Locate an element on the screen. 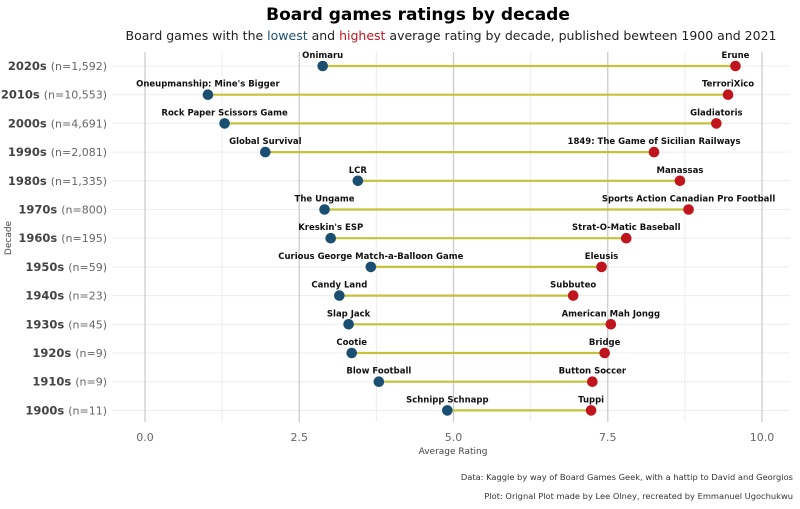 The height and width of the screenshot is (509, 800). low-game-label: Rock Paper Scissors Game is located at coordinates (224, 113).